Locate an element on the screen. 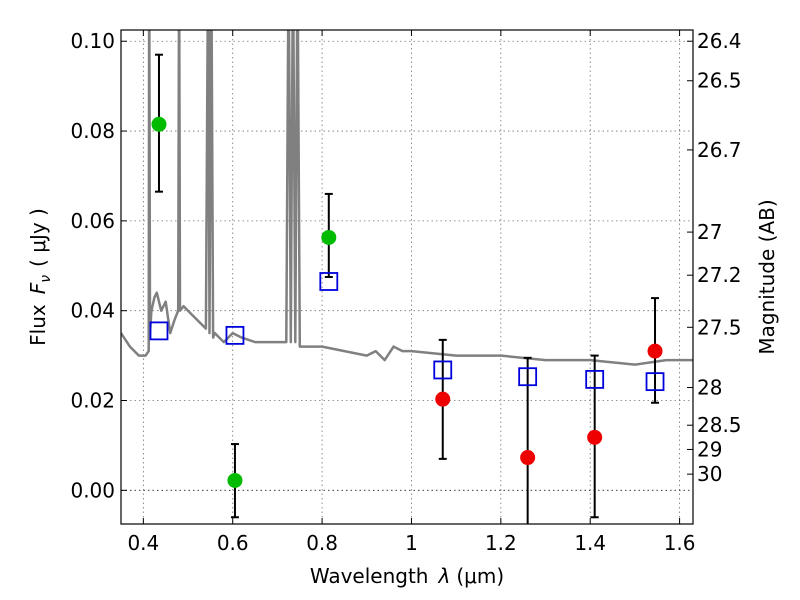  y2-tick-label: 27.5 is located at coordinates (719, 327).